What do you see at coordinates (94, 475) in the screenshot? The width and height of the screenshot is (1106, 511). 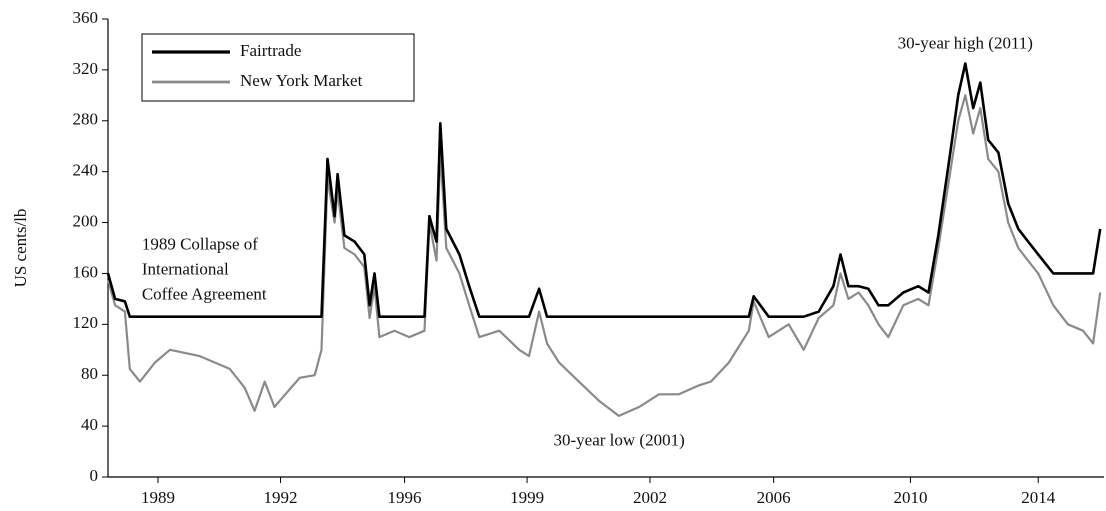 I see `y-tick-label: 0` at bounding box center [94, 475].